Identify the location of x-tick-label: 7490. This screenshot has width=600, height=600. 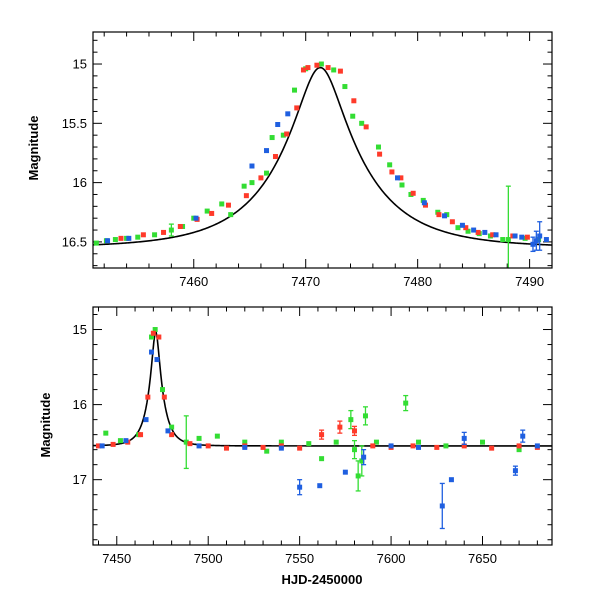
(529, 281).